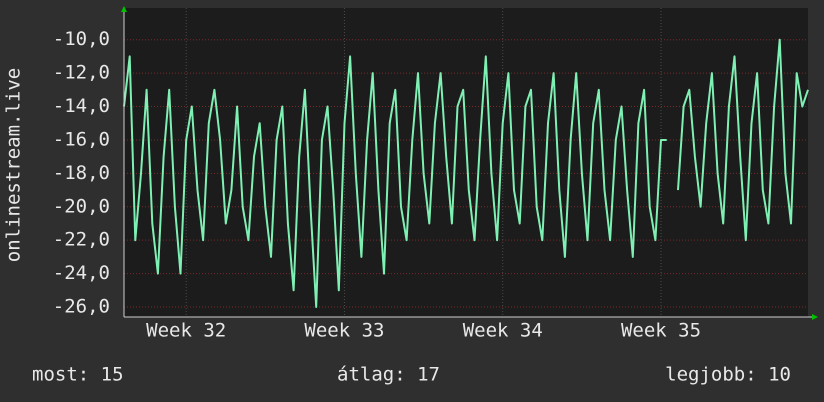 The width and height of the screenshot is (824, 402). I want to click on y-axis-label: onlinestream.live, so click(14, 165).